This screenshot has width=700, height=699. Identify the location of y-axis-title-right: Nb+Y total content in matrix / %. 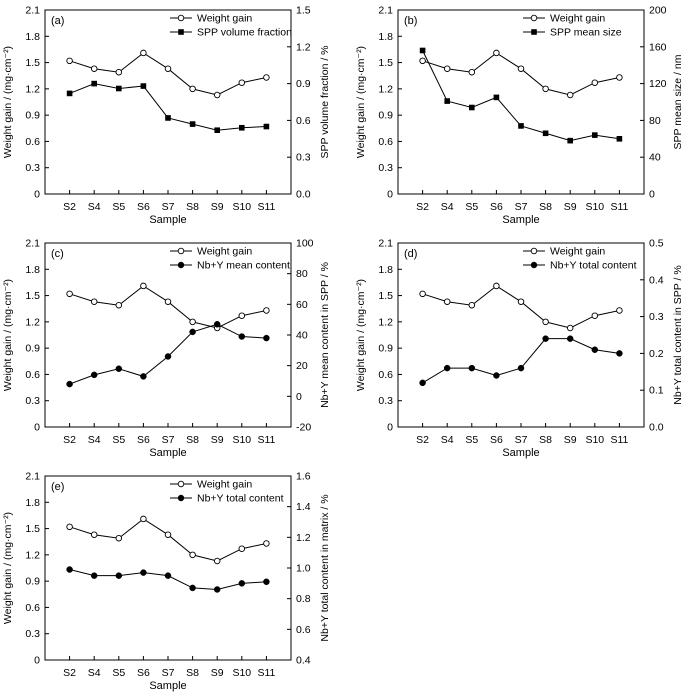
(325, 567).